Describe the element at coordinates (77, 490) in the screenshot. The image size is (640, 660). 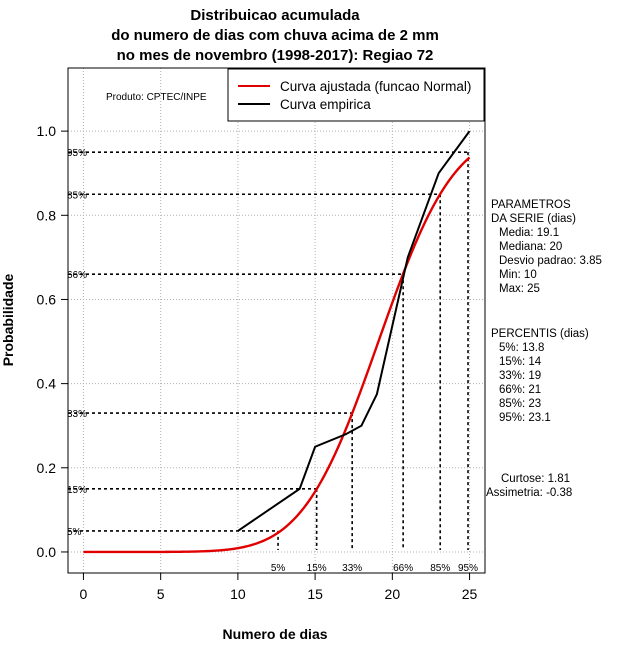
I see `percentile-left-label-1: 15%` at that location.